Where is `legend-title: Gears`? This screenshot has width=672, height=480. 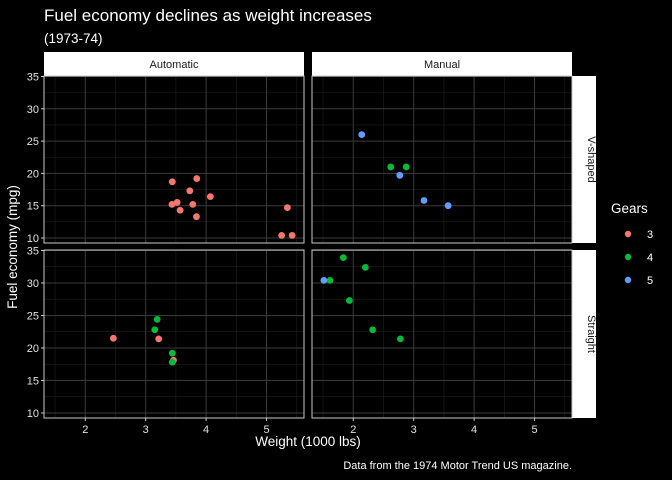 legend-title: Gears is located at coordinates (629, 208).